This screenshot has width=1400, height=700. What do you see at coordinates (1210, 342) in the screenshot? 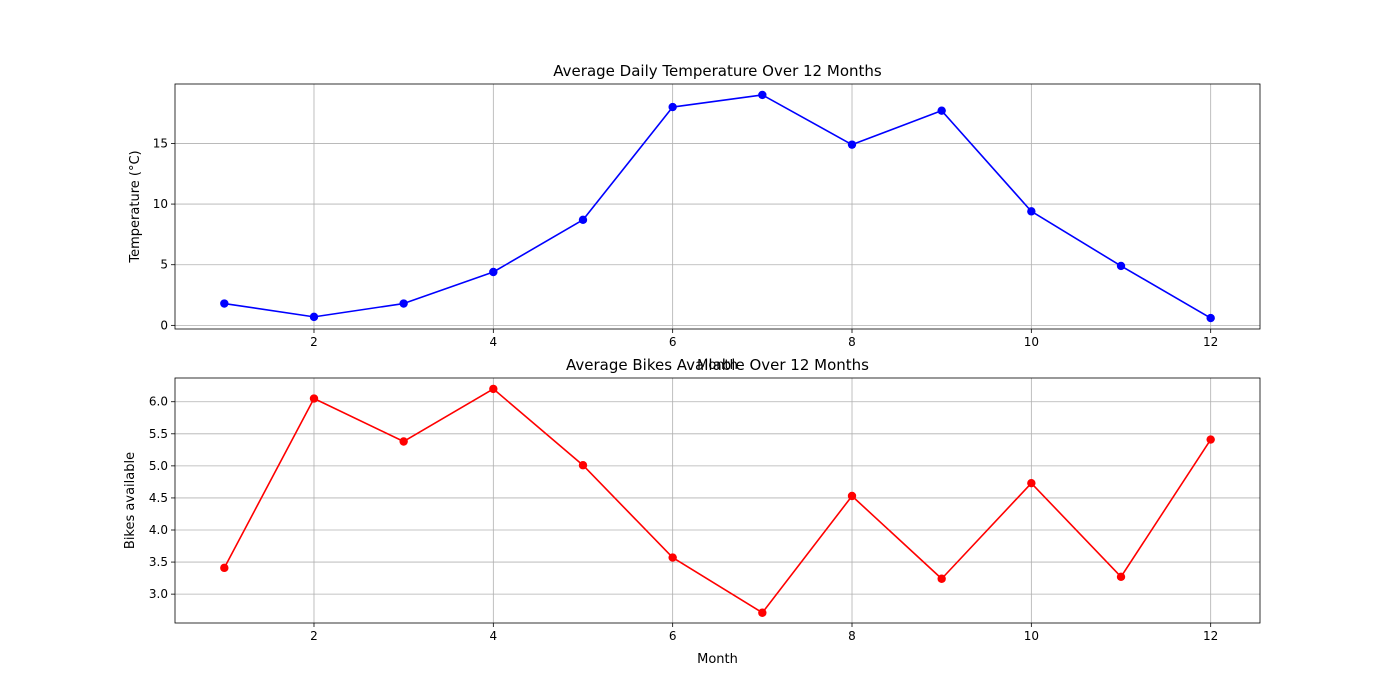
I see `temperature-x-tick-label: 12` at bounding box center [1210, 342].